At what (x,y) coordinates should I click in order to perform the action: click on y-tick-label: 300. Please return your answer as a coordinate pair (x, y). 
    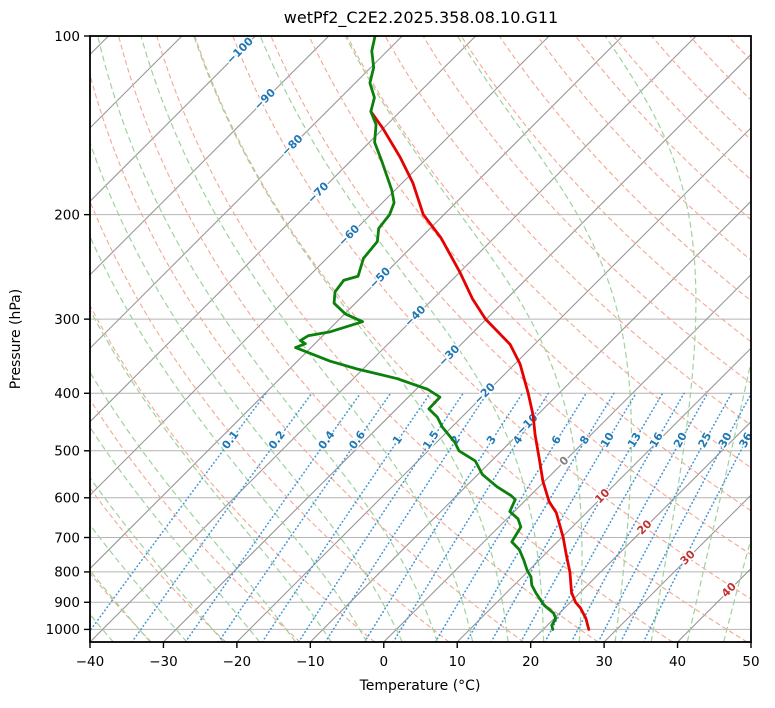
    Looking at the image, I should click on (67, 320).